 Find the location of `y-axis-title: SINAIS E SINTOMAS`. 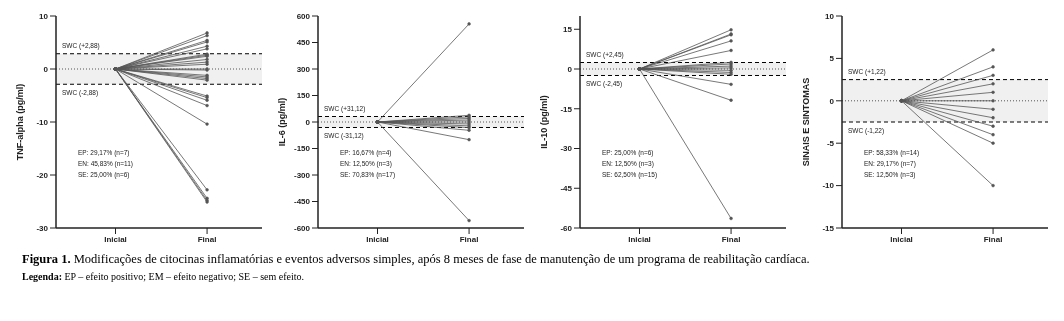

y-axis-title: SINAIS E SINTOMAS is located at coordinates (806, 122).